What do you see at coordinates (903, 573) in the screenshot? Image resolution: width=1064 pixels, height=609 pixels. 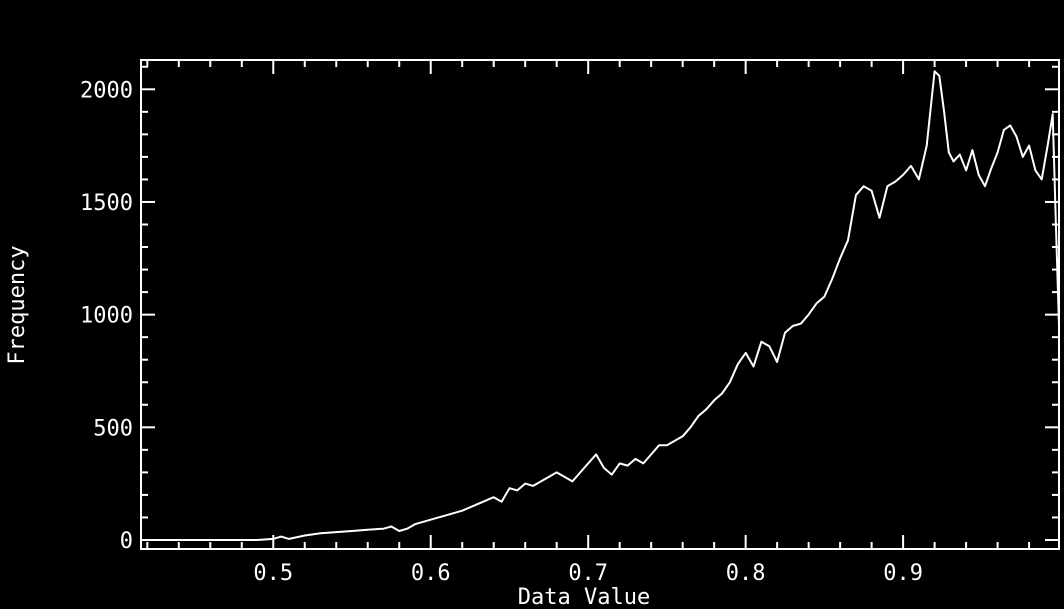 I see `x-tick-label: 0.9` at bounding box center [903, 573].